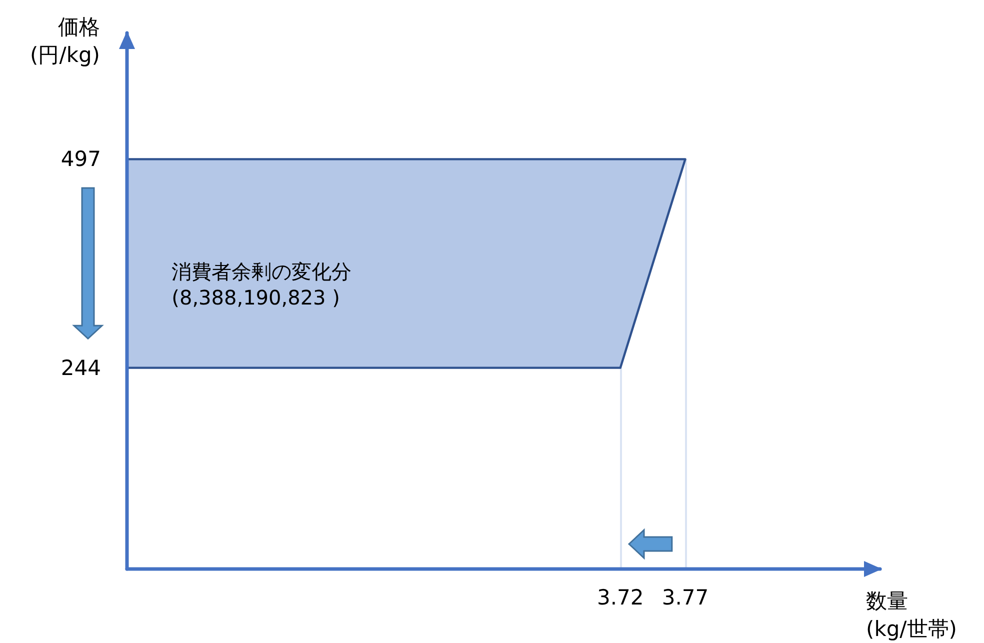 The height and width of the screenshot is (643, 984). Describe the element at coordinates (620, 598) in the screenshot. I see `x-tick-label: 3.72` at that location.